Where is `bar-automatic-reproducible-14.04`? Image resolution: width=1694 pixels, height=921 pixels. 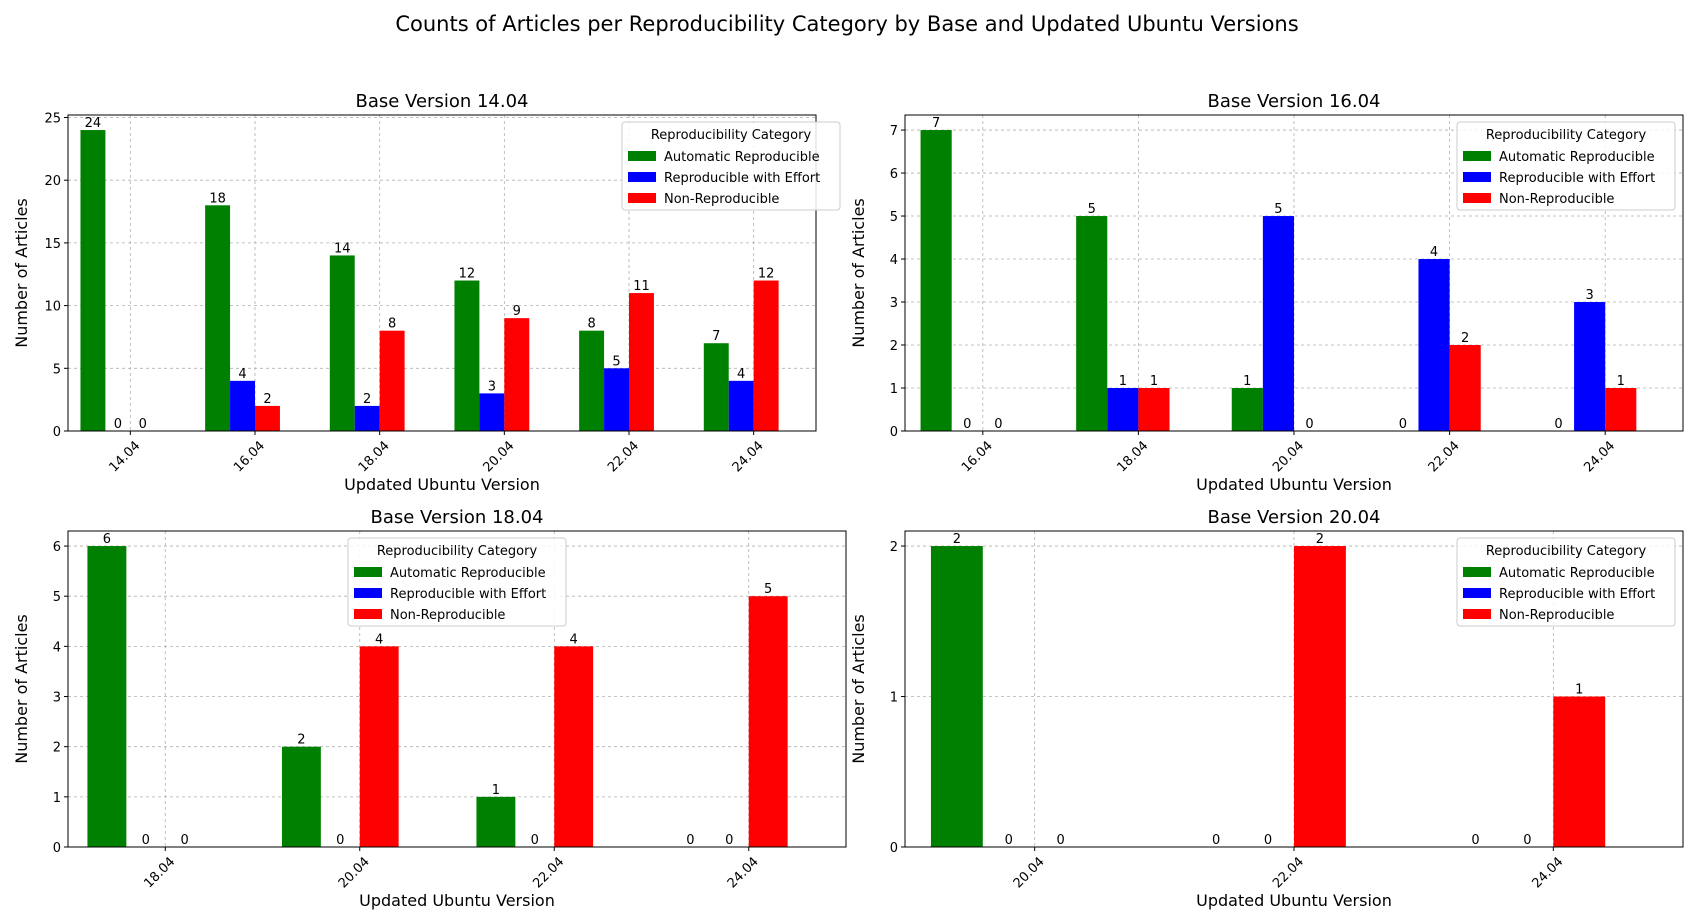 bar-automatic-reproducible-14.04 is located at coordinates (93, 281).